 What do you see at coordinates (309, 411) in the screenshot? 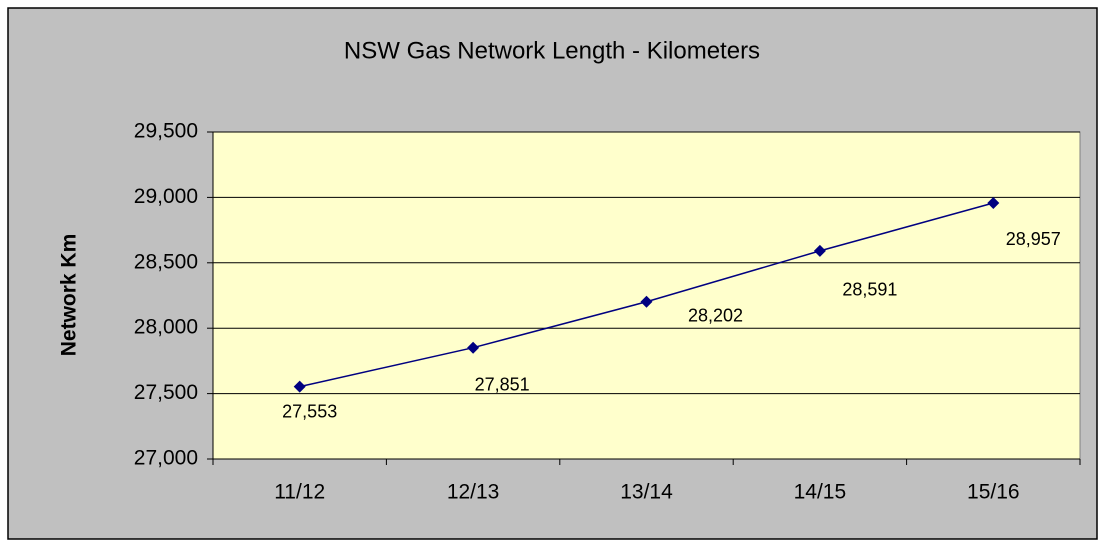
I see `data-label: 27,553` at bounding box center [309, 411].